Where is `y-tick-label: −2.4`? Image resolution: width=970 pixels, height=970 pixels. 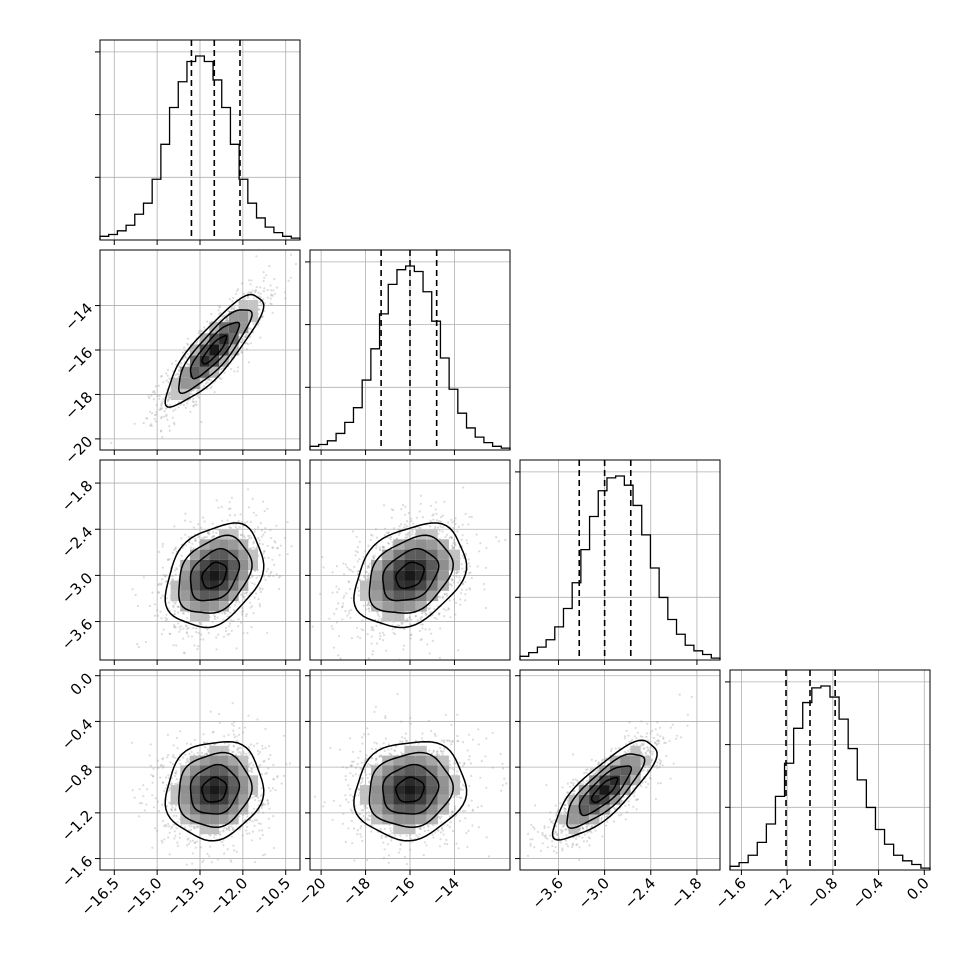 y-tick-label: −2.4 is located at coordinates (77, 542).